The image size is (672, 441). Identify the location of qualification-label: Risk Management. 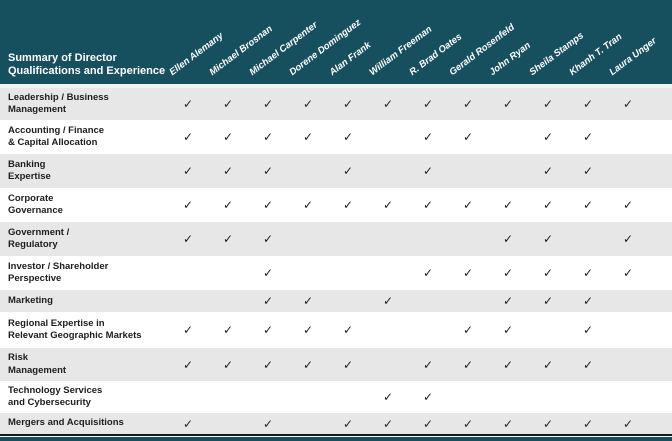
(37, 364).